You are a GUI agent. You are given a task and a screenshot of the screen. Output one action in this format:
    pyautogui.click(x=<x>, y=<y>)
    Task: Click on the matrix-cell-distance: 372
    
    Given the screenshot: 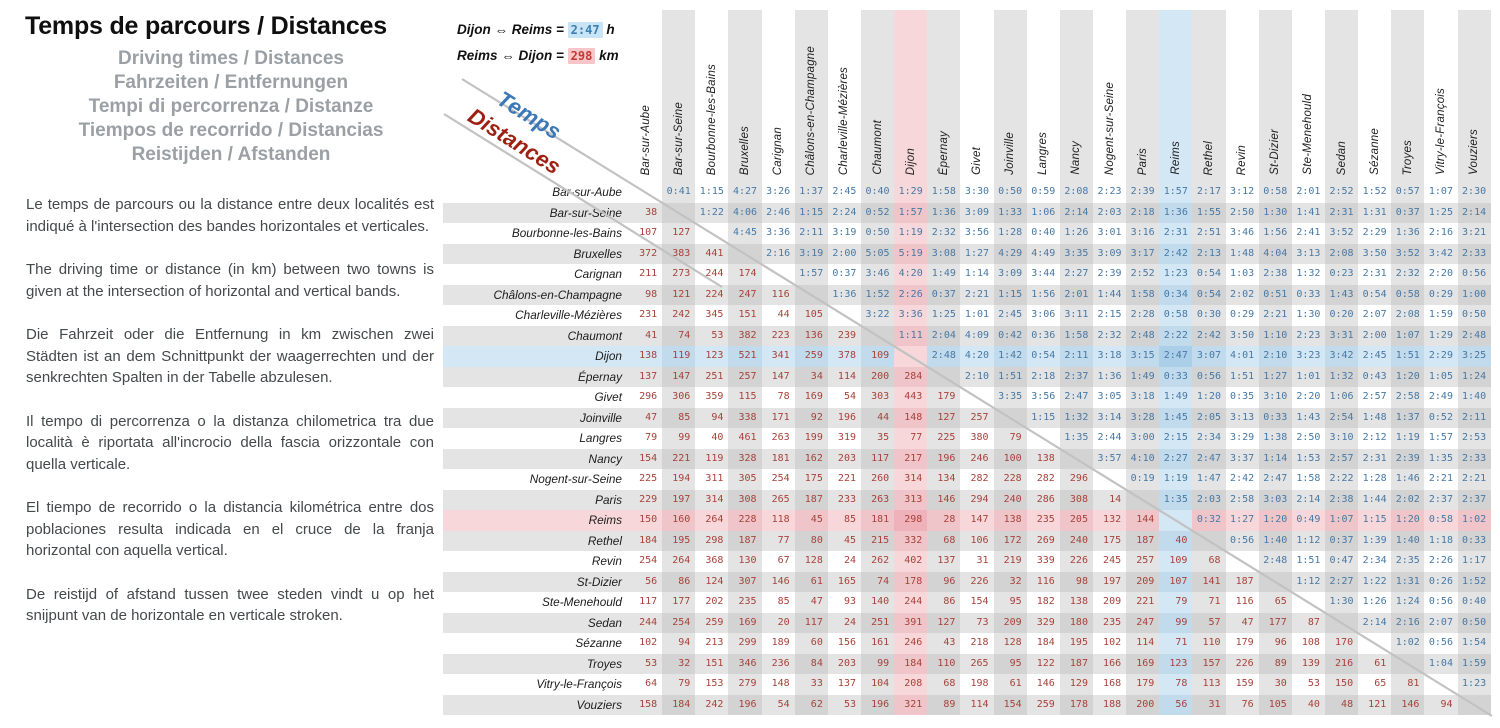 What is the action you would take?
    pyautogui.click(x=646, y=253)
    